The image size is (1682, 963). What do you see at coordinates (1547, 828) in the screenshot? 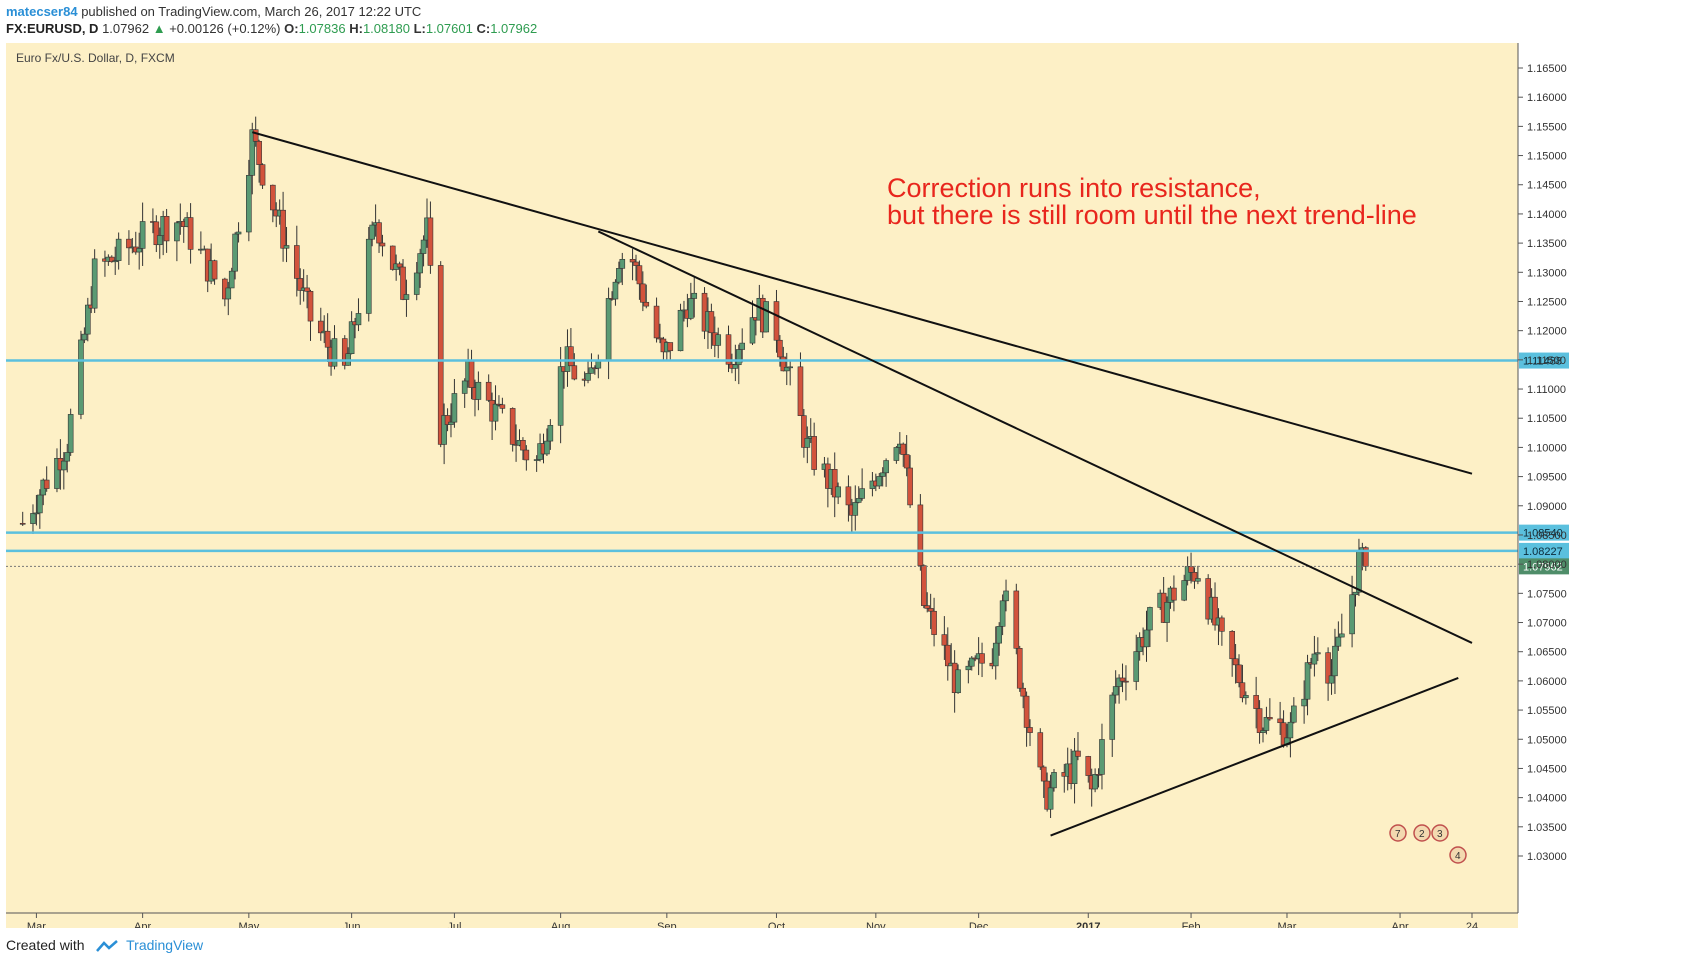
I see `y-tick-label: 1.03500` at bounding box center [1547, 828].